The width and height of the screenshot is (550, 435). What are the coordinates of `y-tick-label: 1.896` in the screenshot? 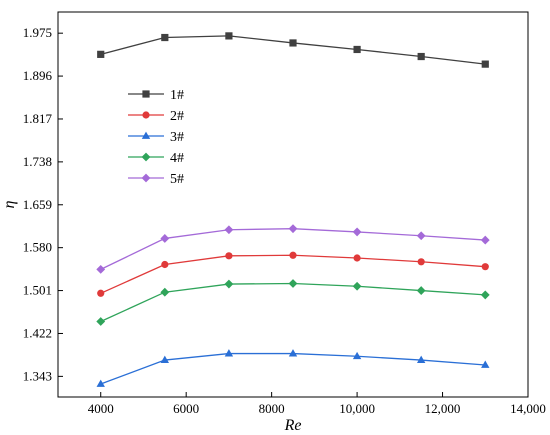 It's located at (38, 75).